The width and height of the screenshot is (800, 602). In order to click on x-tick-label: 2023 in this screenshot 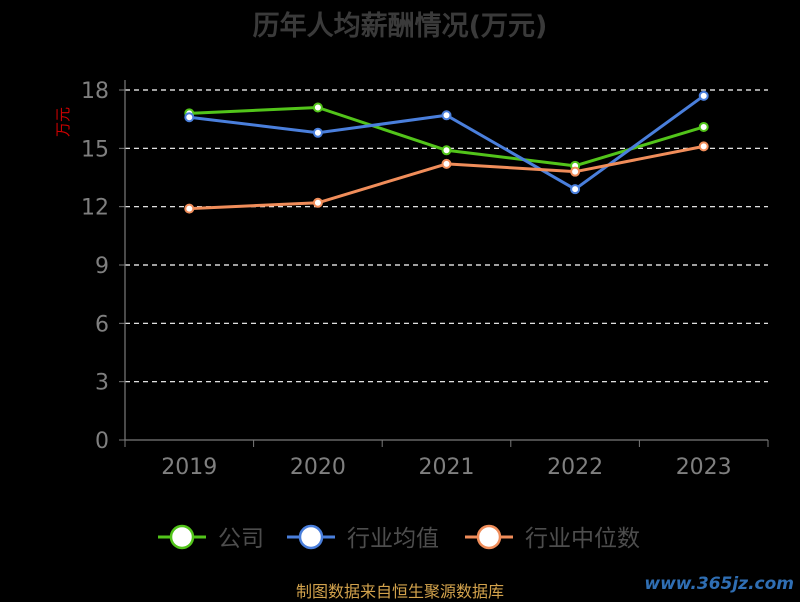, I will do `click(704, 467)`.